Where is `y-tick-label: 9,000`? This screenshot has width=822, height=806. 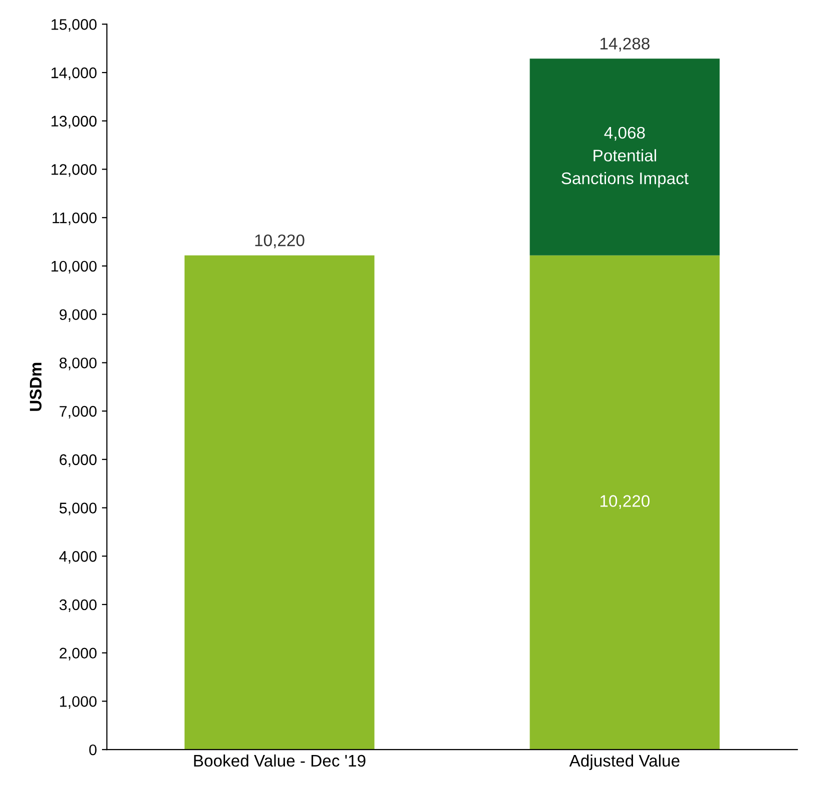 y-tick-label: 9,000 is located at coordinates (78, 315).